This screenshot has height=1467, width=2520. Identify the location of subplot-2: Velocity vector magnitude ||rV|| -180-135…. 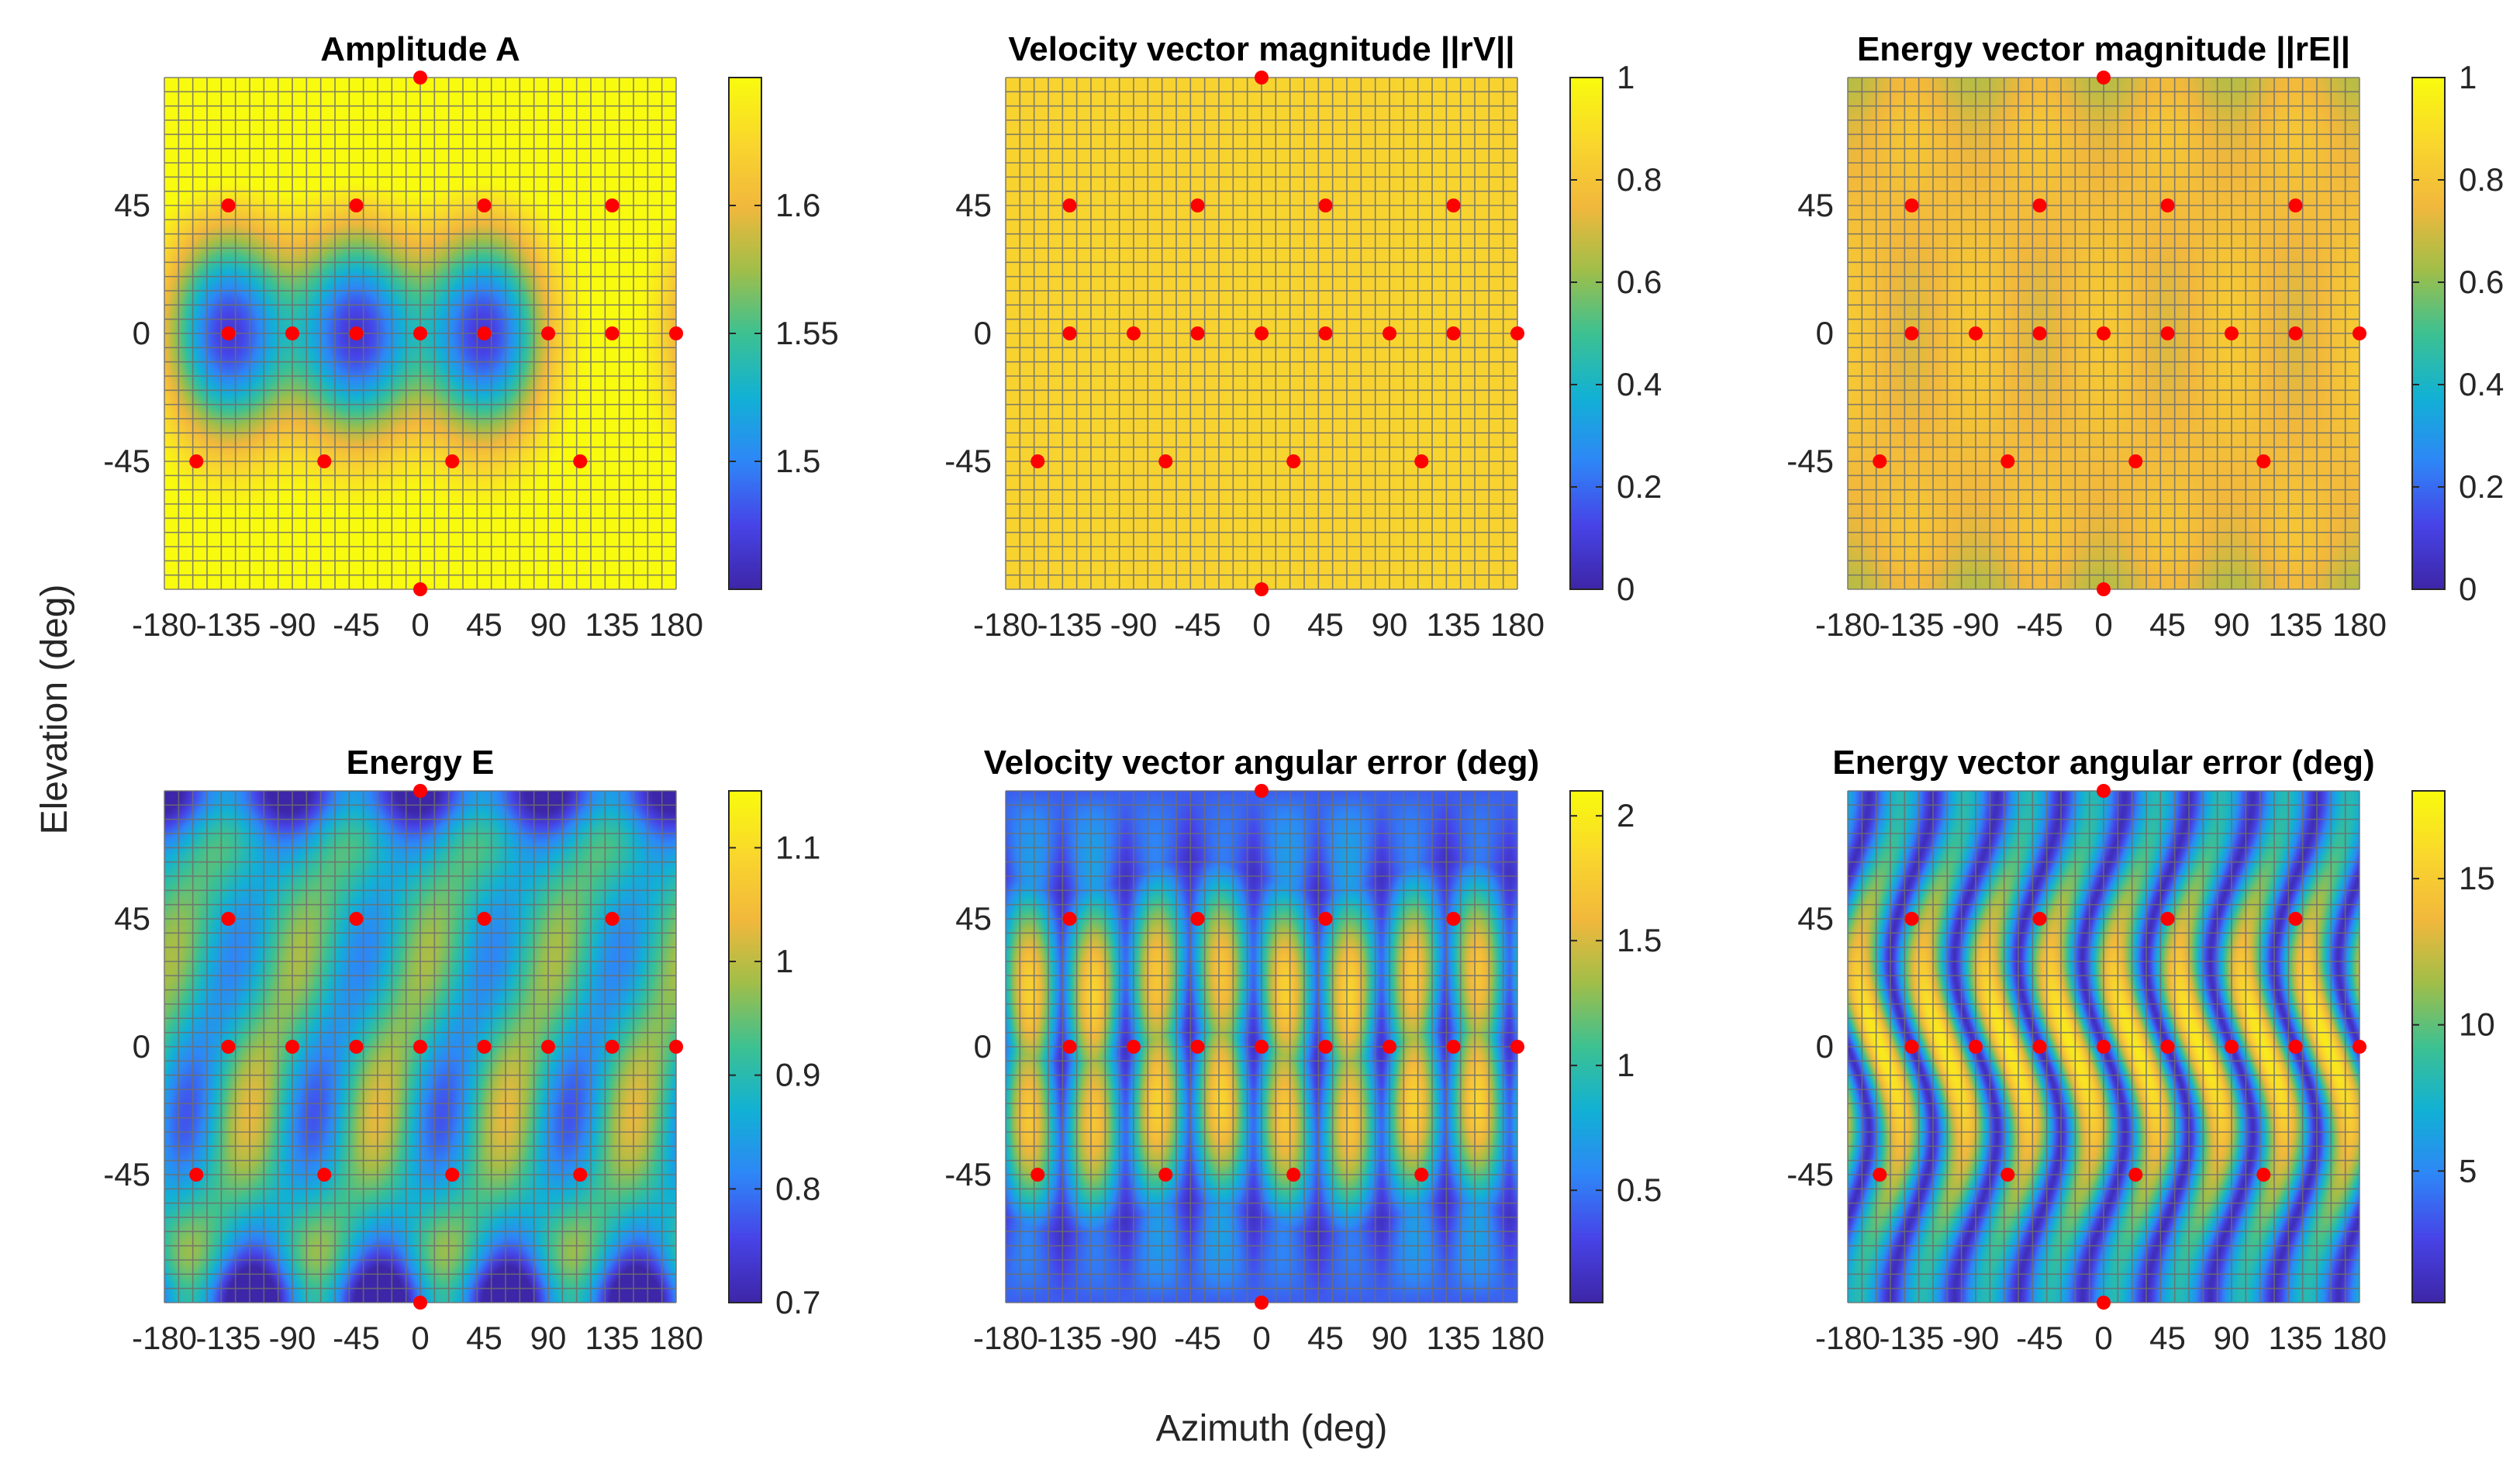
(1303, 336).